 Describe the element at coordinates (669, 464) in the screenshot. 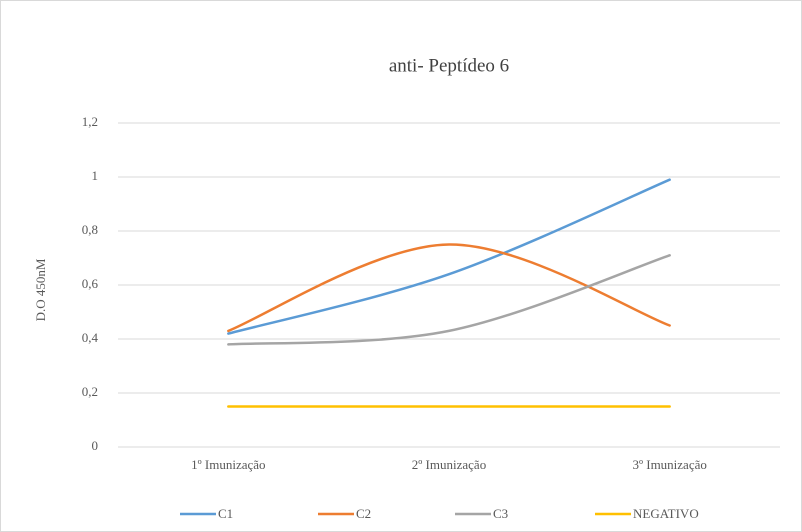

I see `x-tick-label: 3º Imunização` at that location.